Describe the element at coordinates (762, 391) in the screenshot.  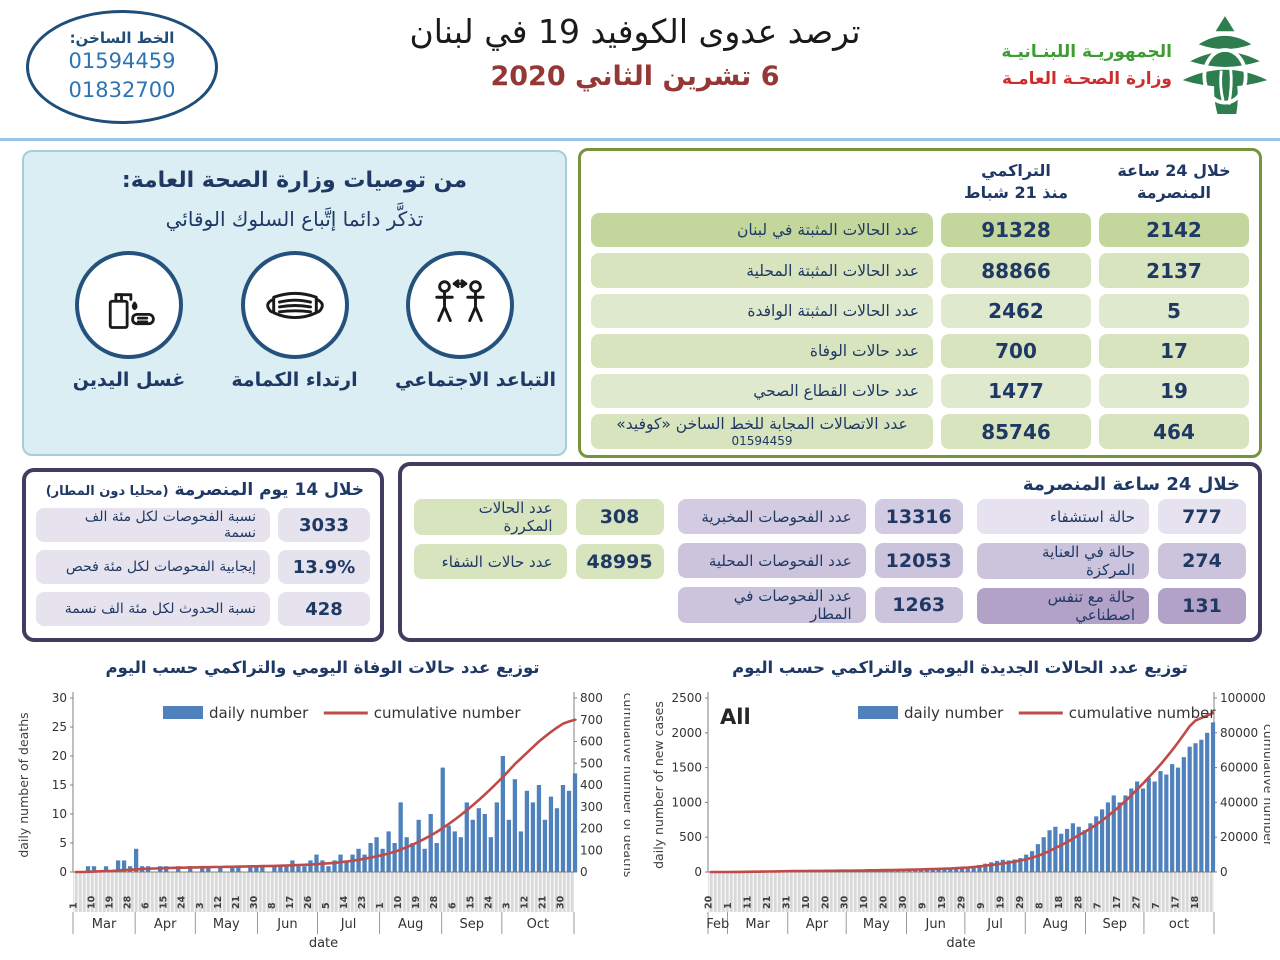
I see `label-health-sector: عدد حالات القطاع الصحي` at that location.